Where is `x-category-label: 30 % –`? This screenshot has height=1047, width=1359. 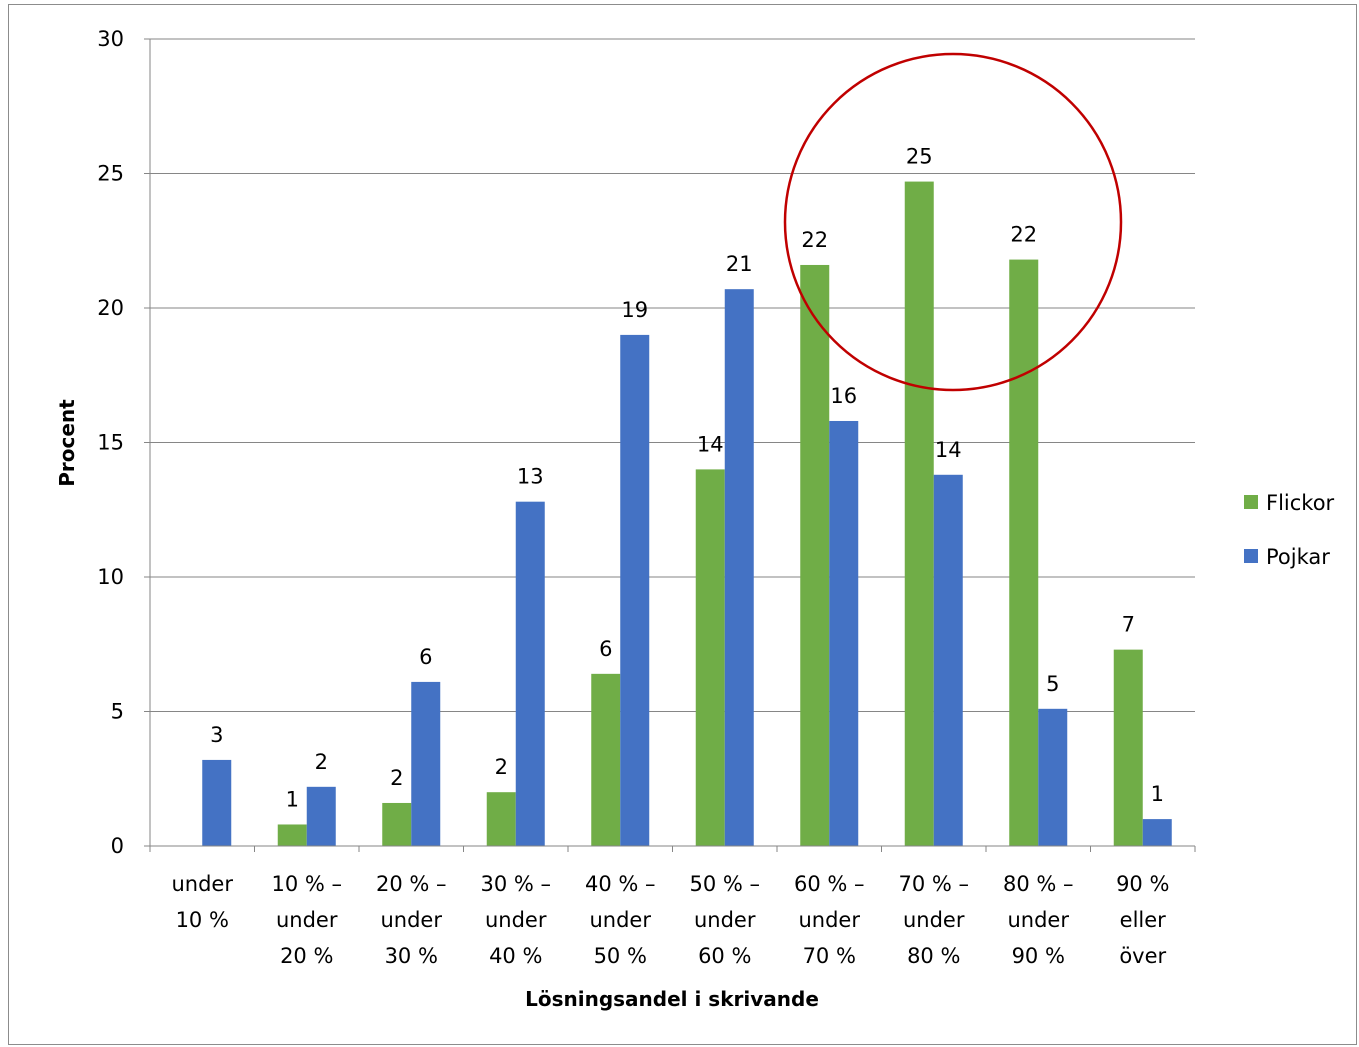
x-category-label: 30 % – is located at coordinates (515, 884).